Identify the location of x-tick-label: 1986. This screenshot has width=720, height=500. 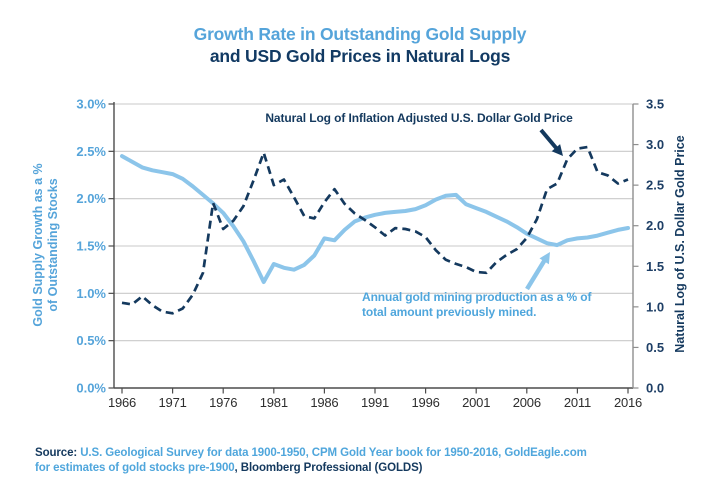
(324, 402).